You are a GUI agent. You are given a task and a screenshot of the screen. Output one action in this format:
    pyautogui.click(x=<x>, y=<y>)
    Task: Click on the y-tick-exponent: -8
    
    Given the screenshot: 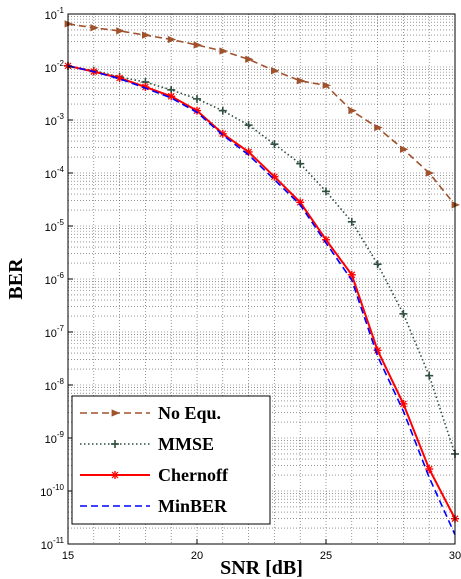 What is the action you would take?
    pyautogui.click(x=61, y=381)
    